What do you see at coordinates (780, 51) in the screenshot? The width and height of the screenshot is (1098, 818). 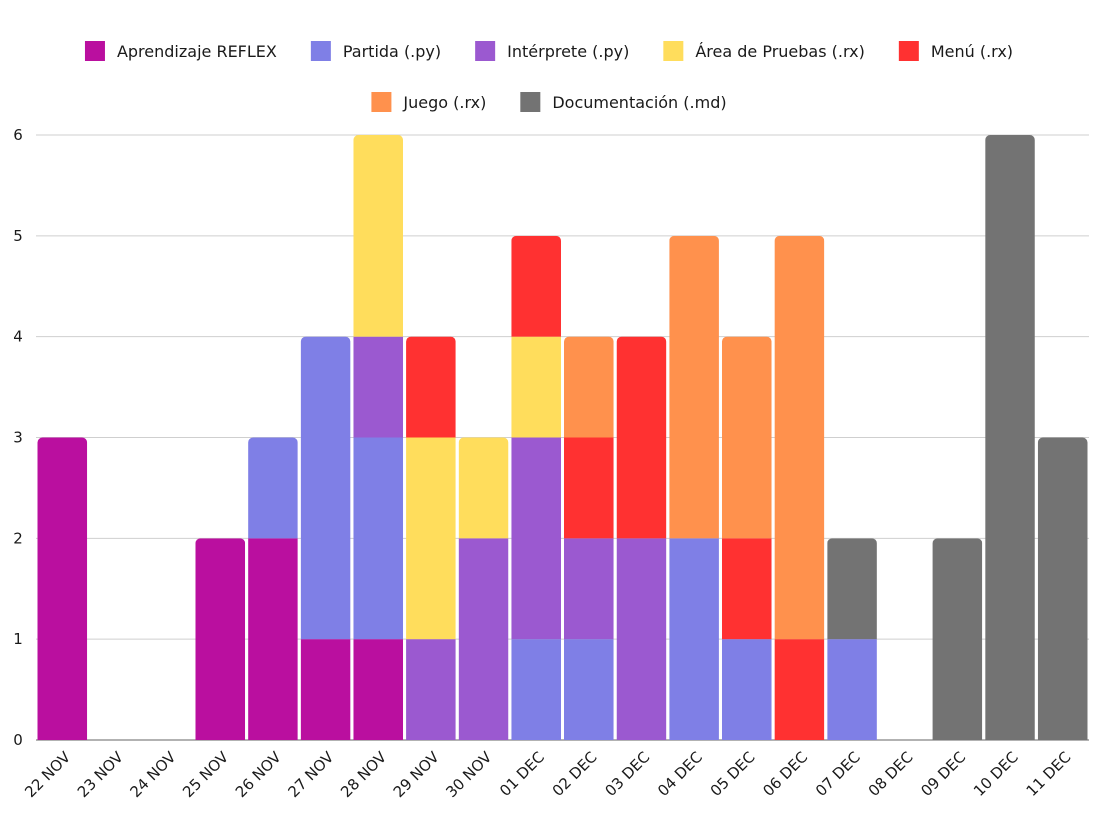 I see `legend-label: Área de Pruebas (.rx)` at bounding box center [780, 51].